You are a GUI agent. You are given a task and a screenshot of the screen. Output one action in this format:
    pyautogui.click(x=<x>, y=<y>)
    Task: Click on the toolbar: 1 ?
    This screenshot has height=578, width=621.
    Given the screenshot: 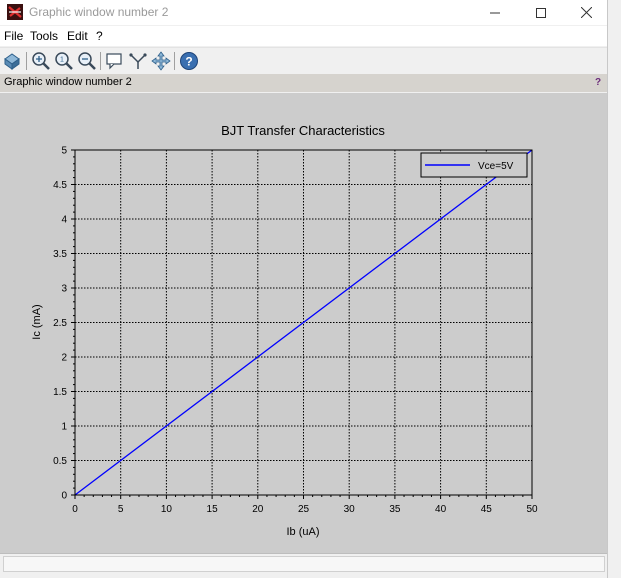 What is the action you would take?
    pyautogui.click(x=303, y=60)
    